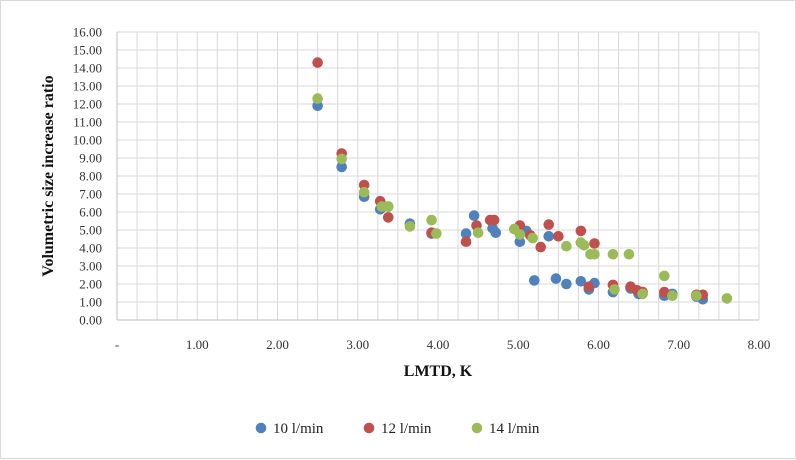 Image resolution: width=796 pixels, height=460 pixels. I want to click on x-axis-tick-labels: - 1.00 2.00 3.00 4.00 5.00 6.00 7.00 8.00, so click(443, 344).